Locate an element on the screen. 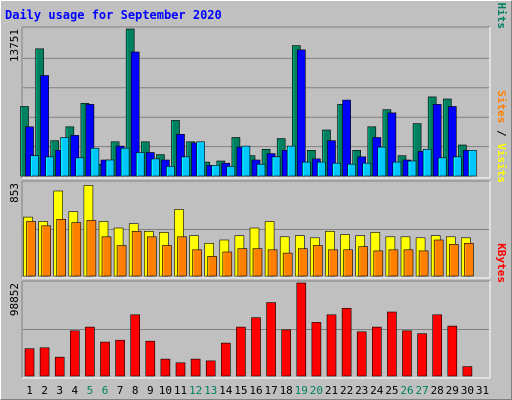 The width and height of the screenshot is (512, 400). legend-part: Hits is located at coordinates (501, 16).